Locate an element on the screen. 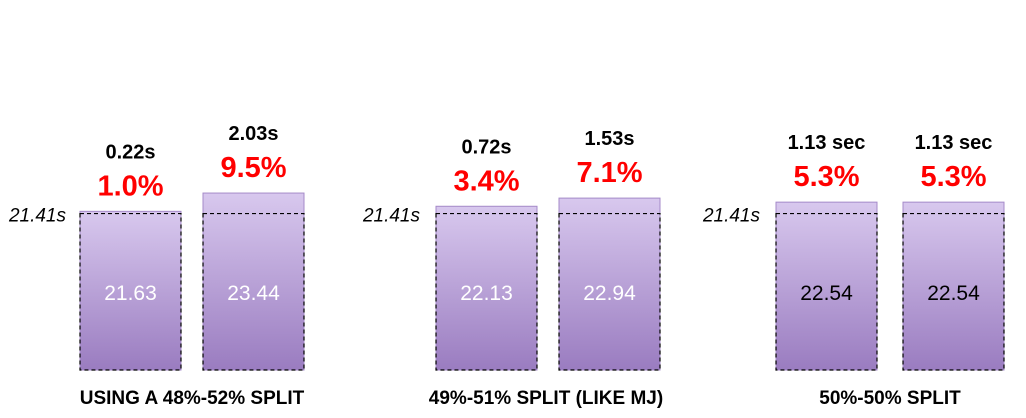  group-axis-label: 50%-50% SPLIT is located at coordinates (890, 398).